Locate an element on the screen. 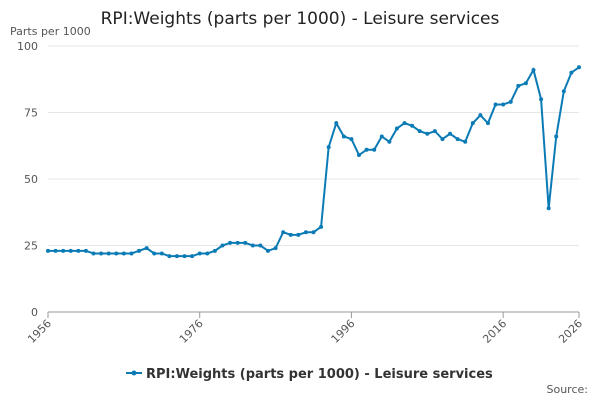 The height and width of the screenshot is (400, 600). source: Source: is located at coordinates (568, 389).